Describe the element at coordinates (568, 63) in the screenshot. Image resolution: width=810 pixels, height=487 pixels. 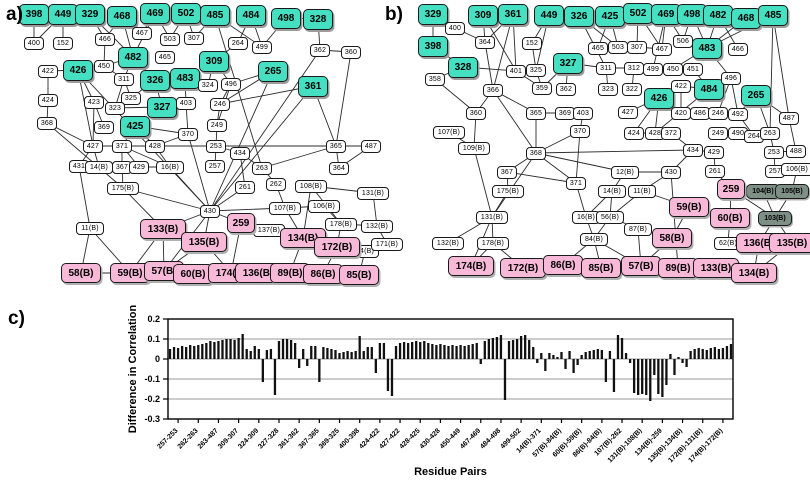
I see `graph-node-b-327: 327` at that location.